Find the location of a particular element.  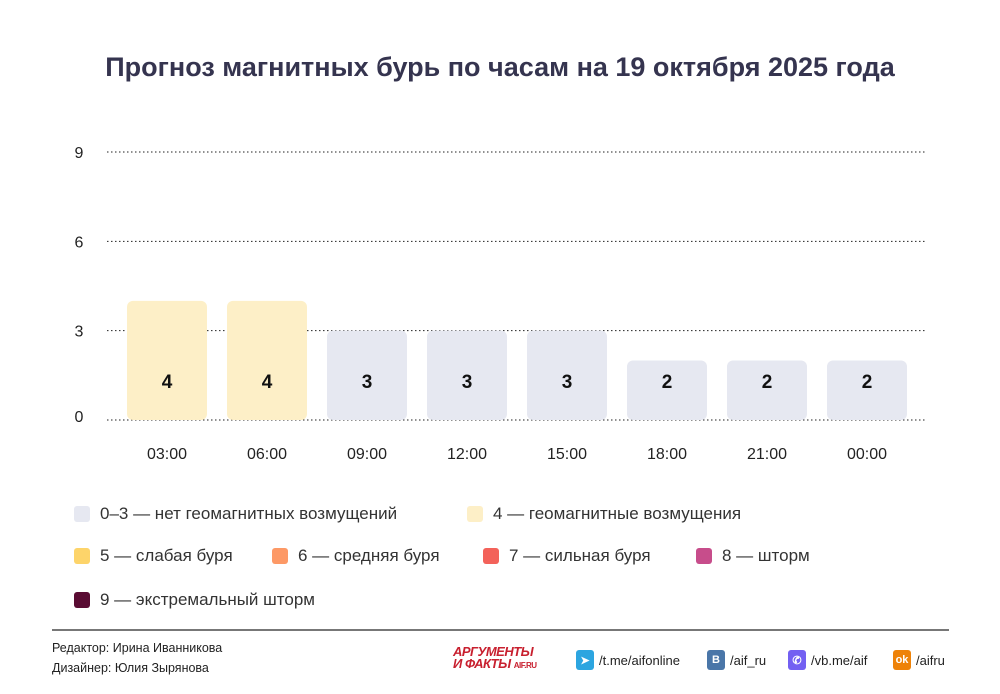

x-tick-label: 03:00 is located at coordinates (167, 454).